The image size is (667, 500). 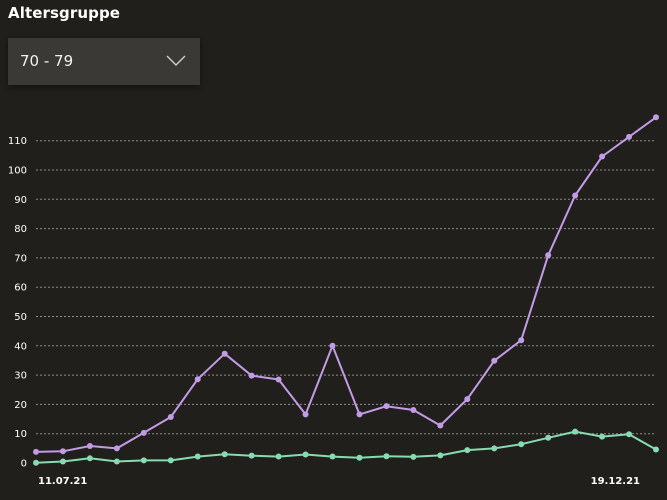 I want to click on y-tick-label: 40, so click(x=20, y=346).